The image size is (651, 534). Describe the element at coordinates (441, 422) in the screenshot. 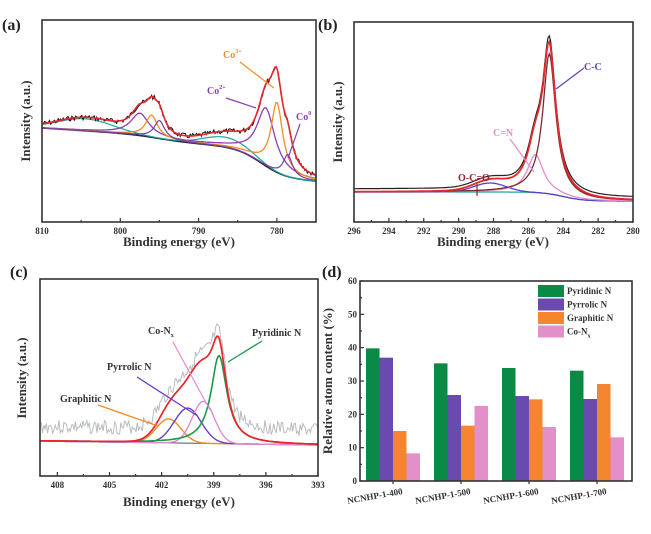

I see `bar-ncnhp-1-500-pyridinic-n` at that location.